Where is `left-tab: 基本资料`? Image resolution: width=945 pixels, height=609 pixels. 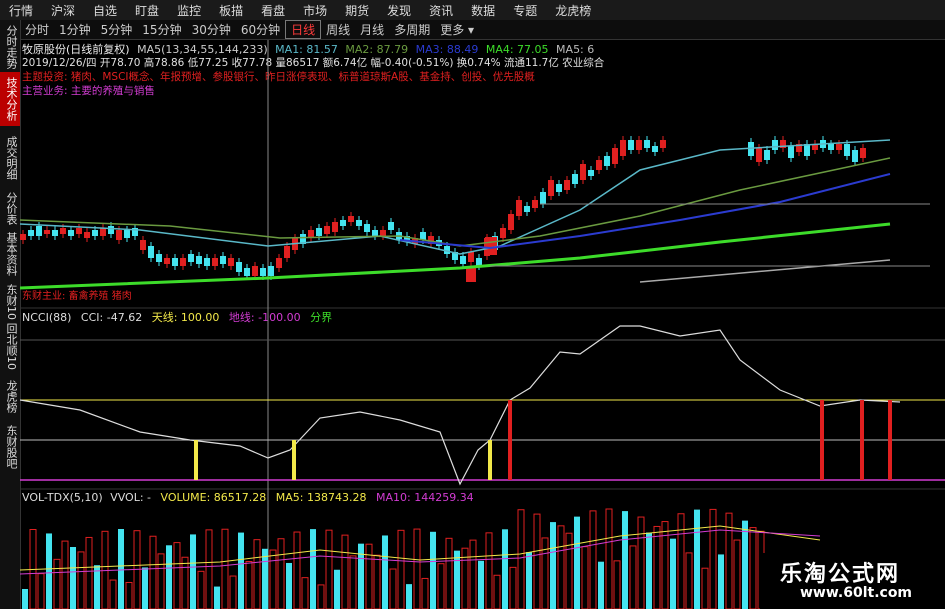 left-tab: 基本资料 is located at coordinates (11, 254).